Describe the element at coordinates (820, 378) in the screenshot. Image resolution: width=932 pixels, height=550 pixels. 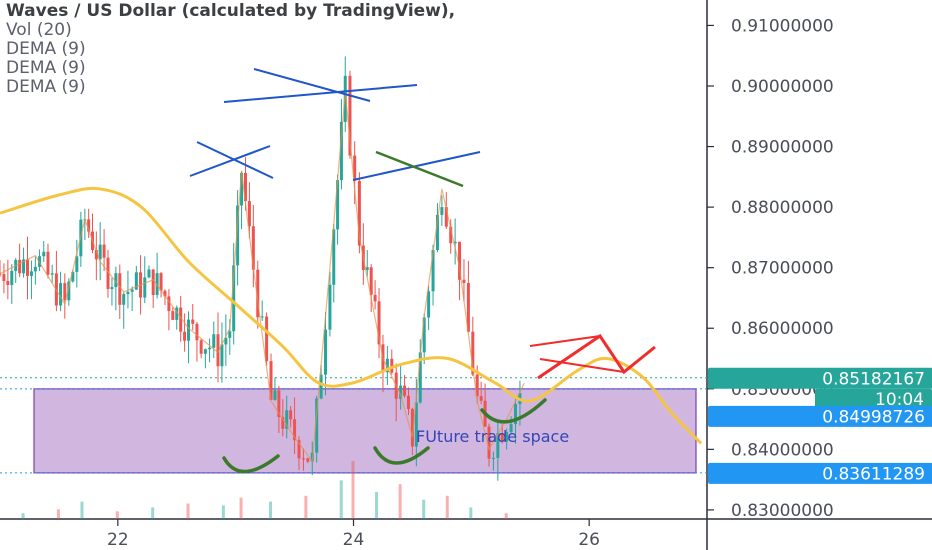
I see `last-price-badge` at that location.